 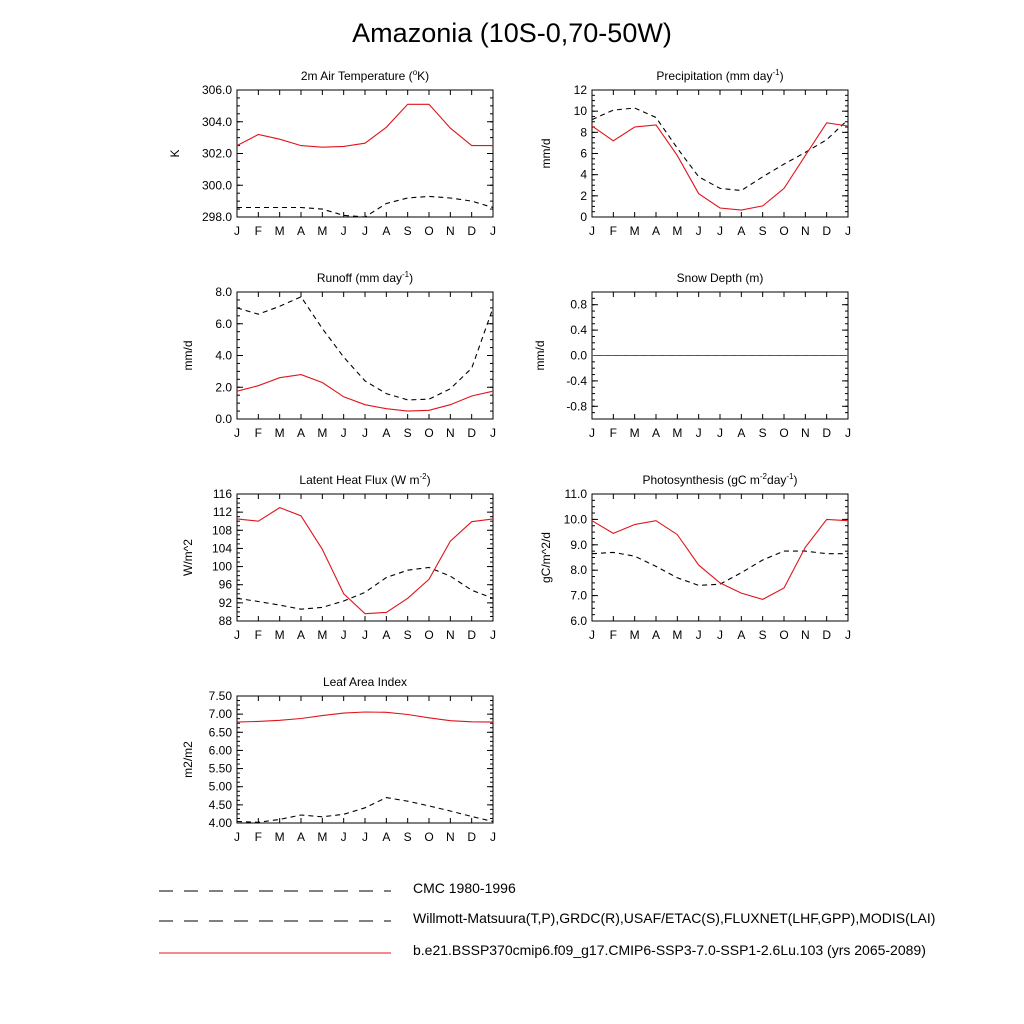 I want to click on y-tick-label: -0.8, so click(x=576, y=406).